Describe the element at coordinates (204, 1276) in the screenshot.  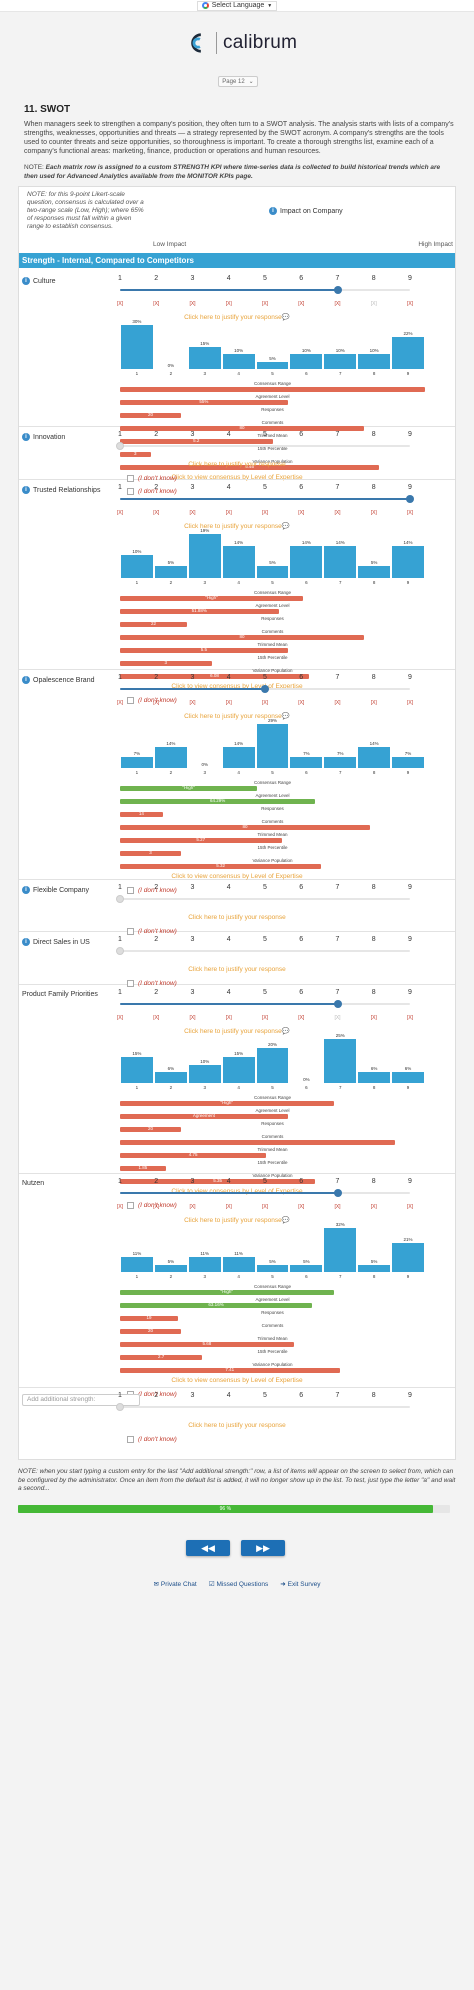
I see `bar-category-label: 3` at that location.